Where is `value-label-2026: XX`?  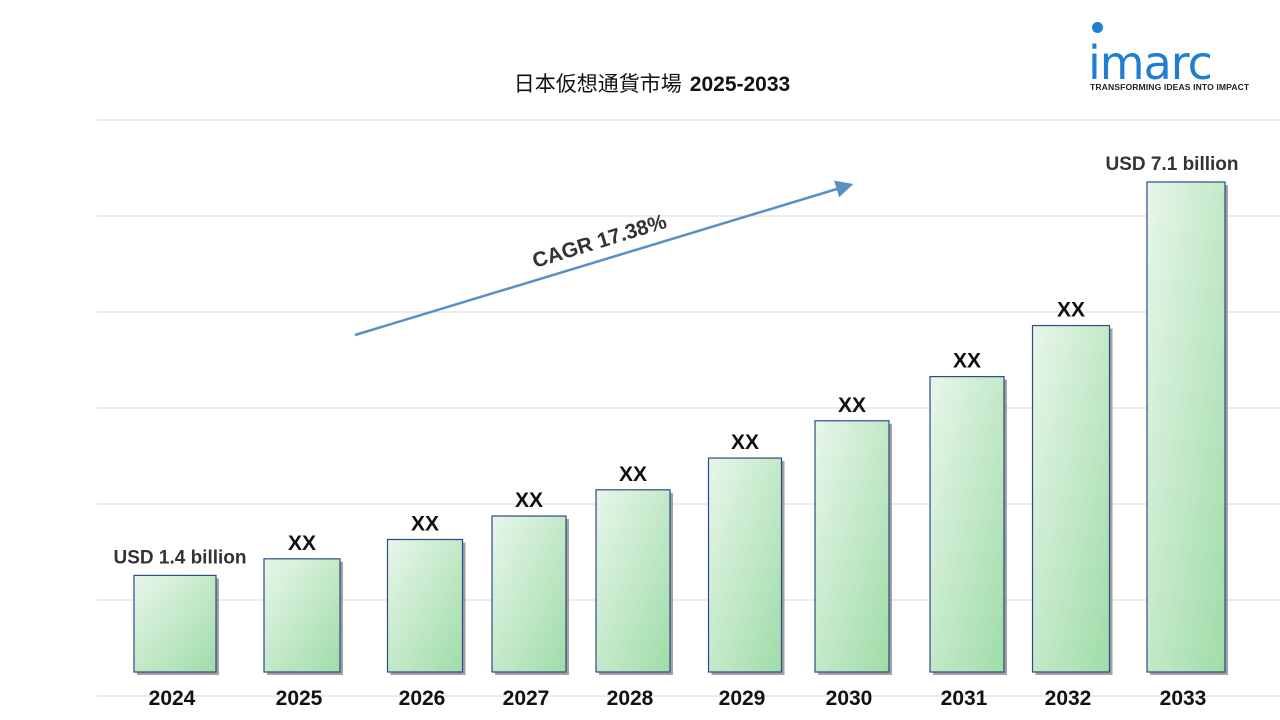 value-label-2026: XX is located at coordinates (425, 523).